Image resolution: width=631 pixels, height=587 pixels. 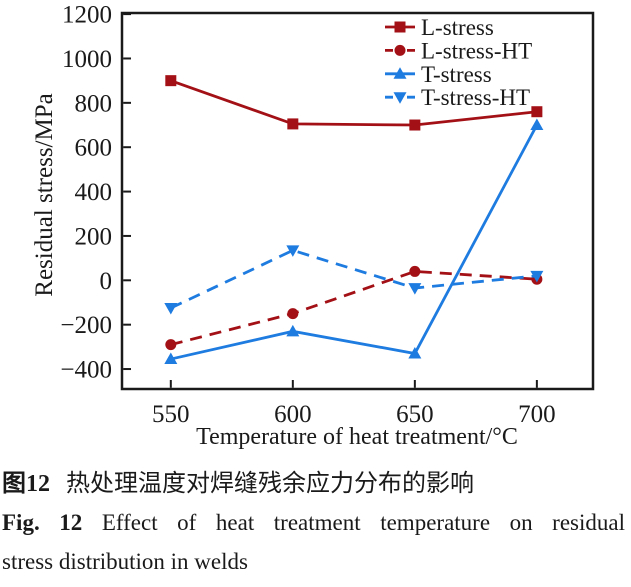 What do you see at coordinates (171, 414) in the screenshot?
I see `x-tick-label: 550` at bounding box center [171, 414].